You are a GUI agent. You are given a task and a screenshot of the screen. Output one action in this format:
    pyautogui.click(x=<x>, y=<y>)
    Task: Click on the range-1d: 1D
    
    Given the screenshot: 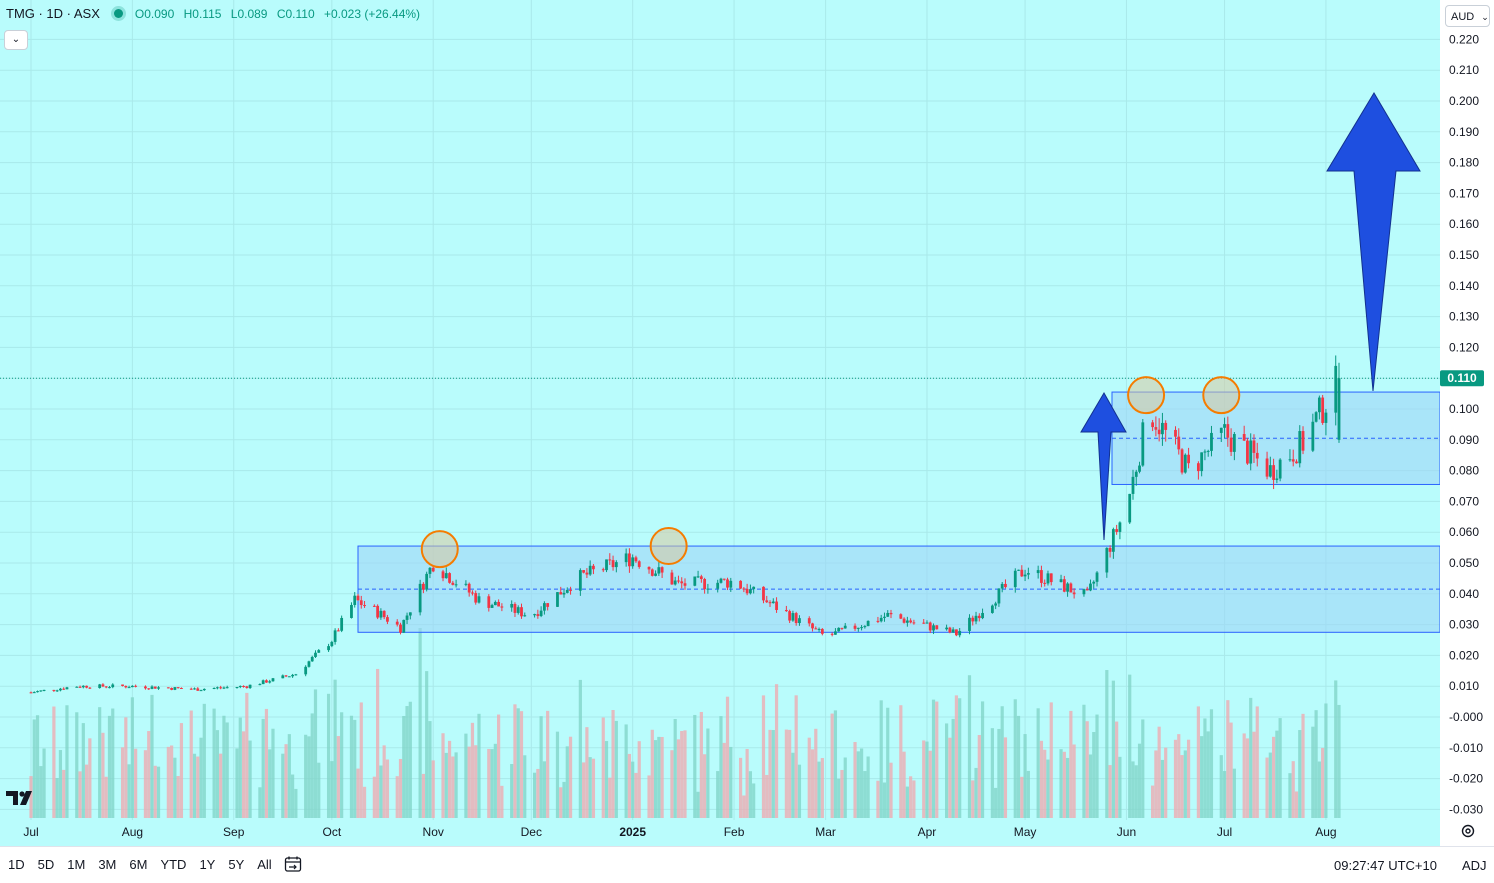 What is the action you would take?
    pyautogui.click(x=16, y=864)
    